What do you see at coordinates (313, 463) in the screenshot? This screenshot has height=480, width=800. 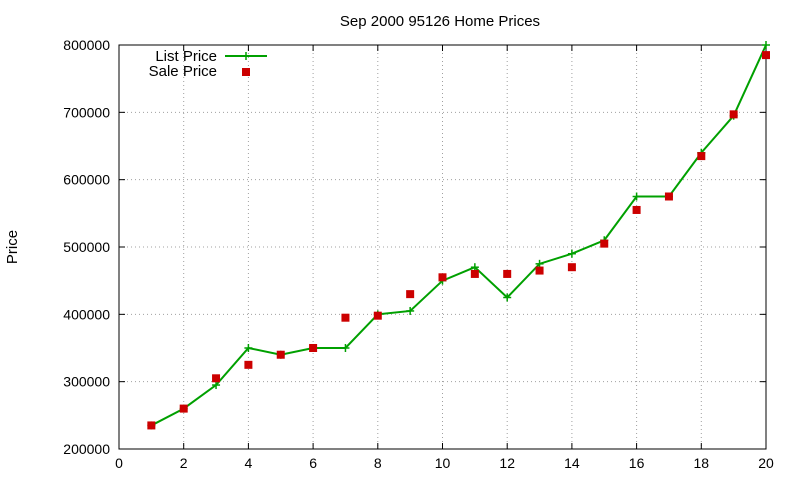 I see `x-tick-label: 6` at bounding box center [313, 463].